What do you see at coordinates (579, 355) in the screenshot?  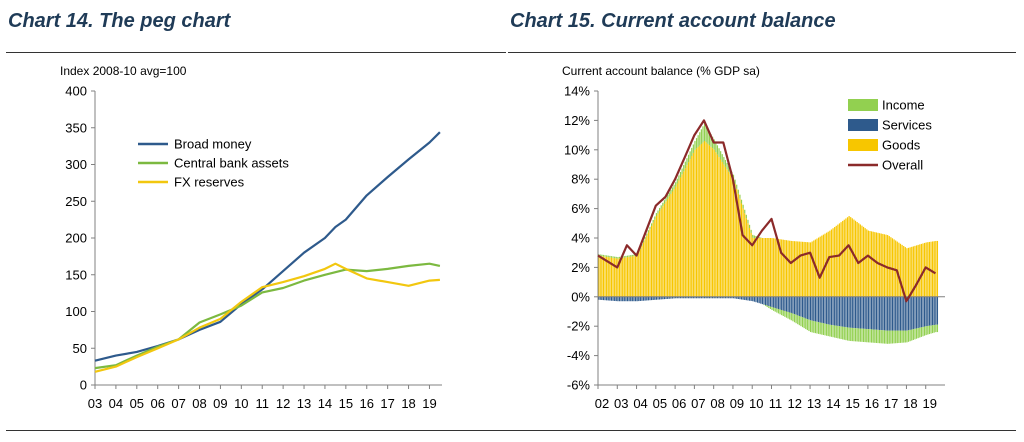 I see `y-tick-label: -4%` at bounding box center [579, 355].